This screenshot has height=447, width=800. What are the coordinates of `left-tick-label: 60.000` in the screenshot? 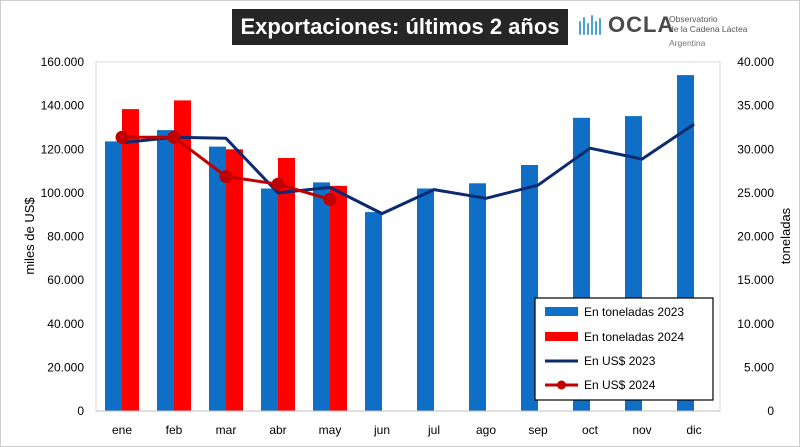 It's located at (65, 280).